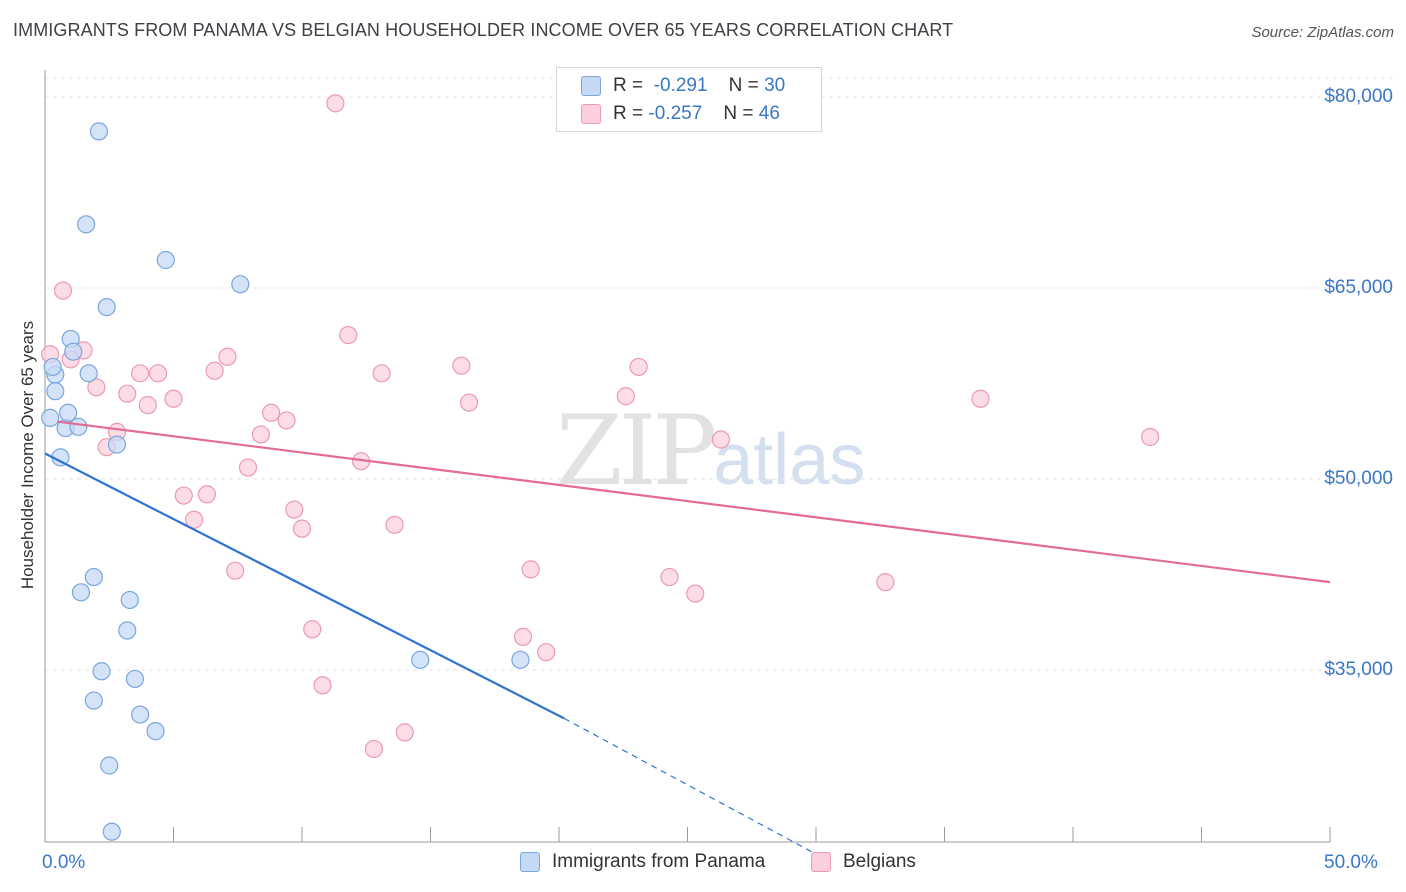 The height and width of the screenshot is (892, 1406). I want to click on bottom-legend-label-belgian: Belgians, so click(879, 861).